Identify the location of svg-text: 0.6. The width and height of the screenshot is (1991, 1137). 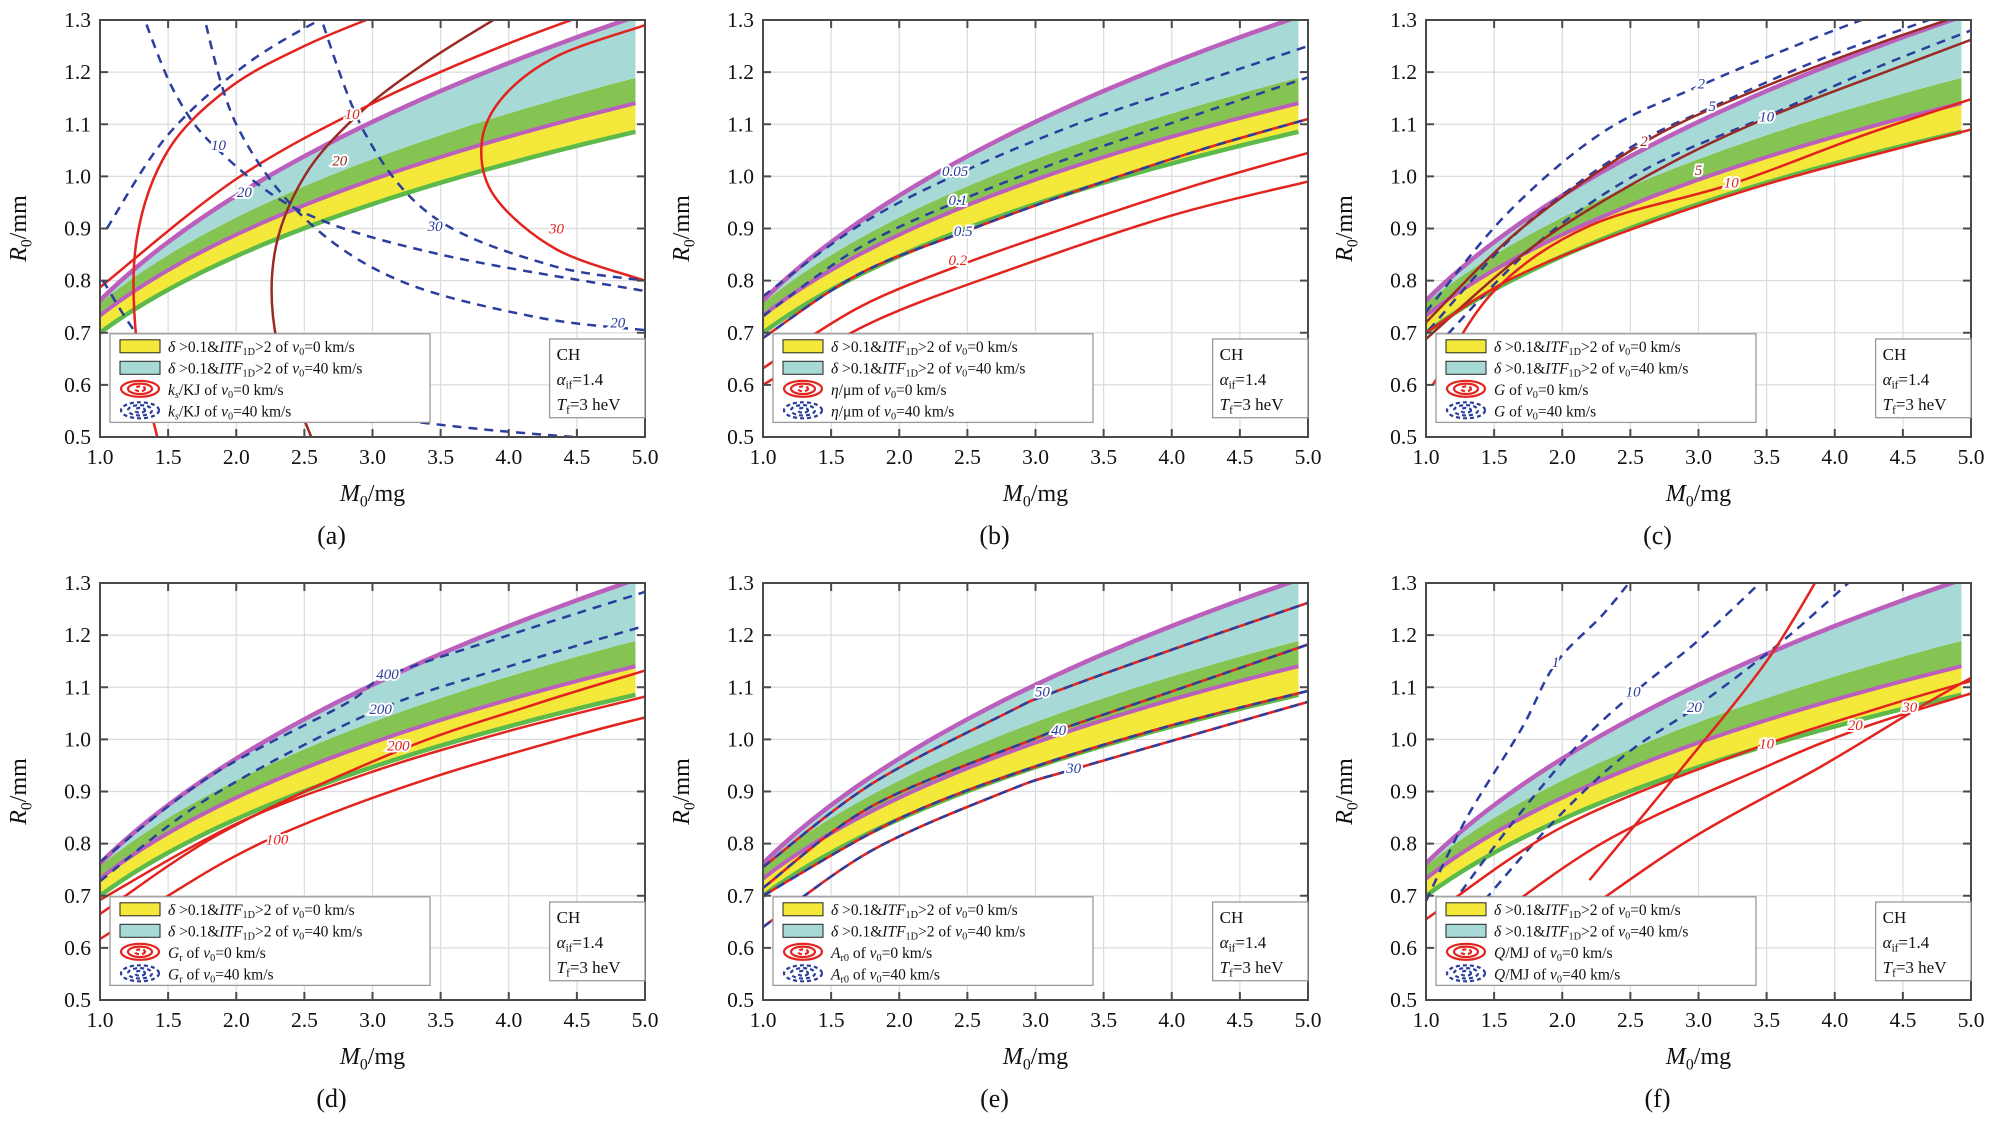
(77, 385).